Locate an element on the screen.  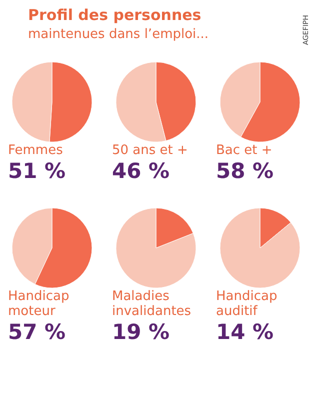
text: 58 % is located at coordinates (245, 171).